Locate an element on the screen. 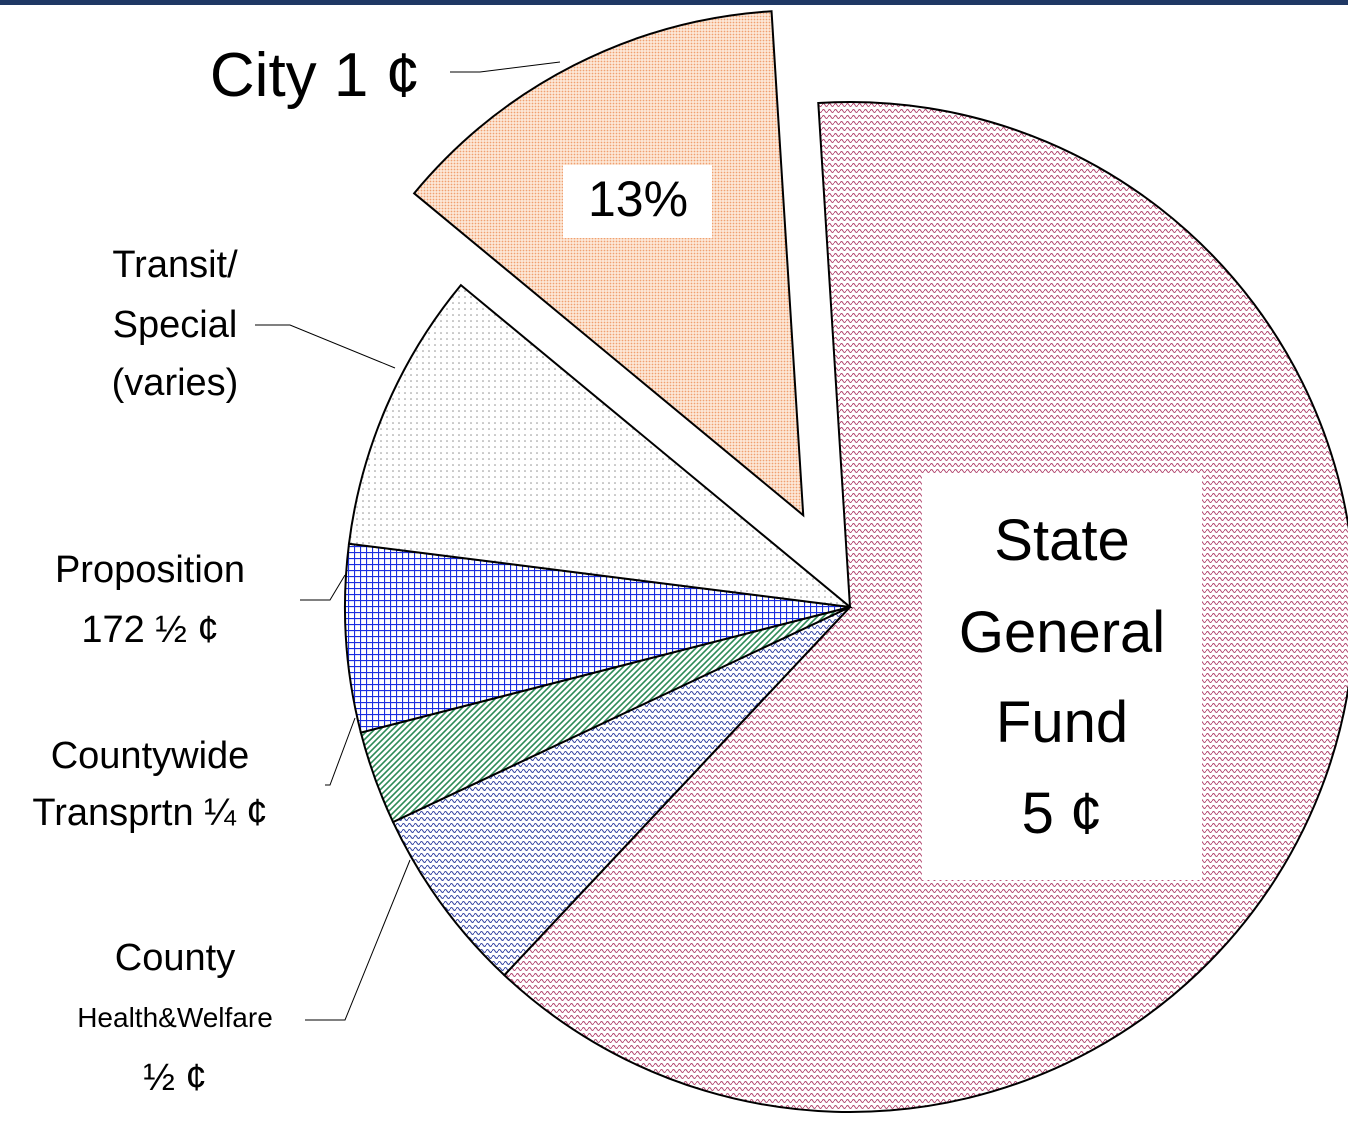  slice-label: City 1 ¢ is located at coordinates (315, 75).